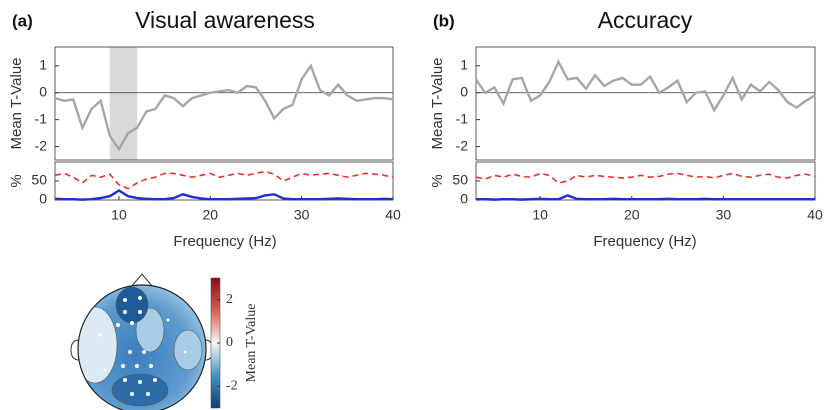 The image size is (825, 410). I want to click on colorbar-tick-label: -2, so click(232, 386).